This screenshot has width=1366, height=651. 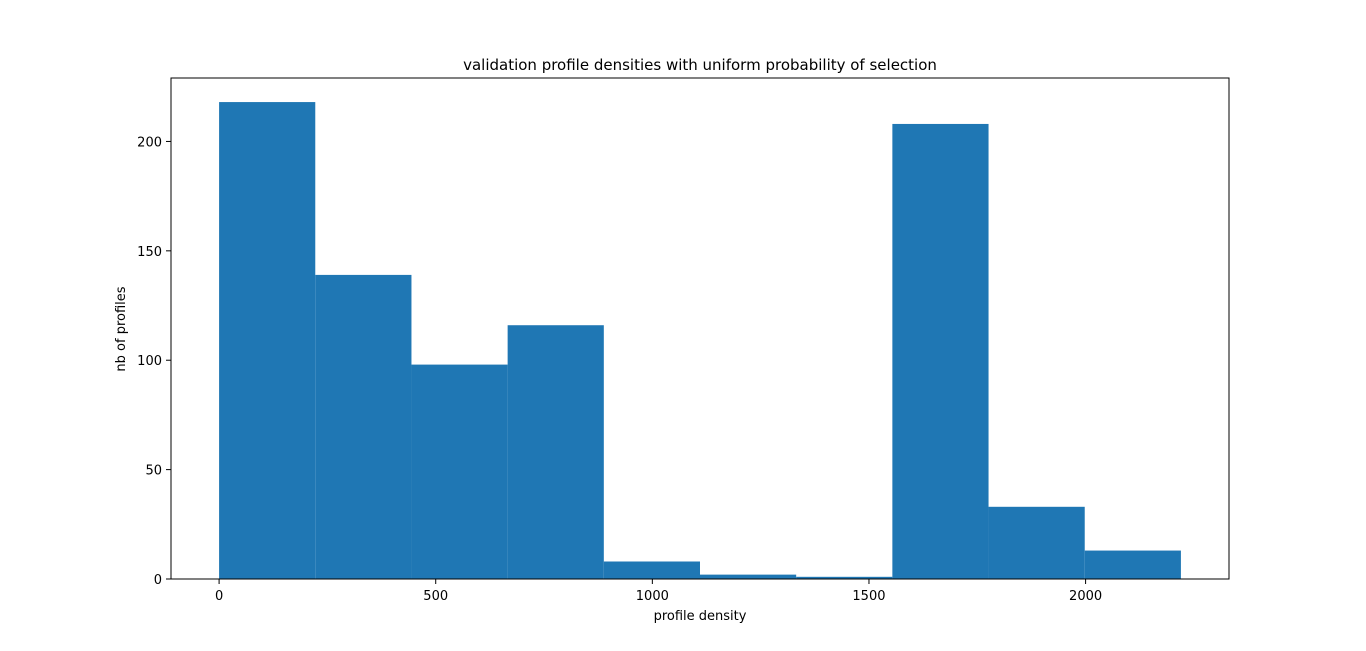 What do you see at coordinates (219, 596) in the screenshot?
I see `x-tick-label-0: 0` at bounding box center [219, 596].